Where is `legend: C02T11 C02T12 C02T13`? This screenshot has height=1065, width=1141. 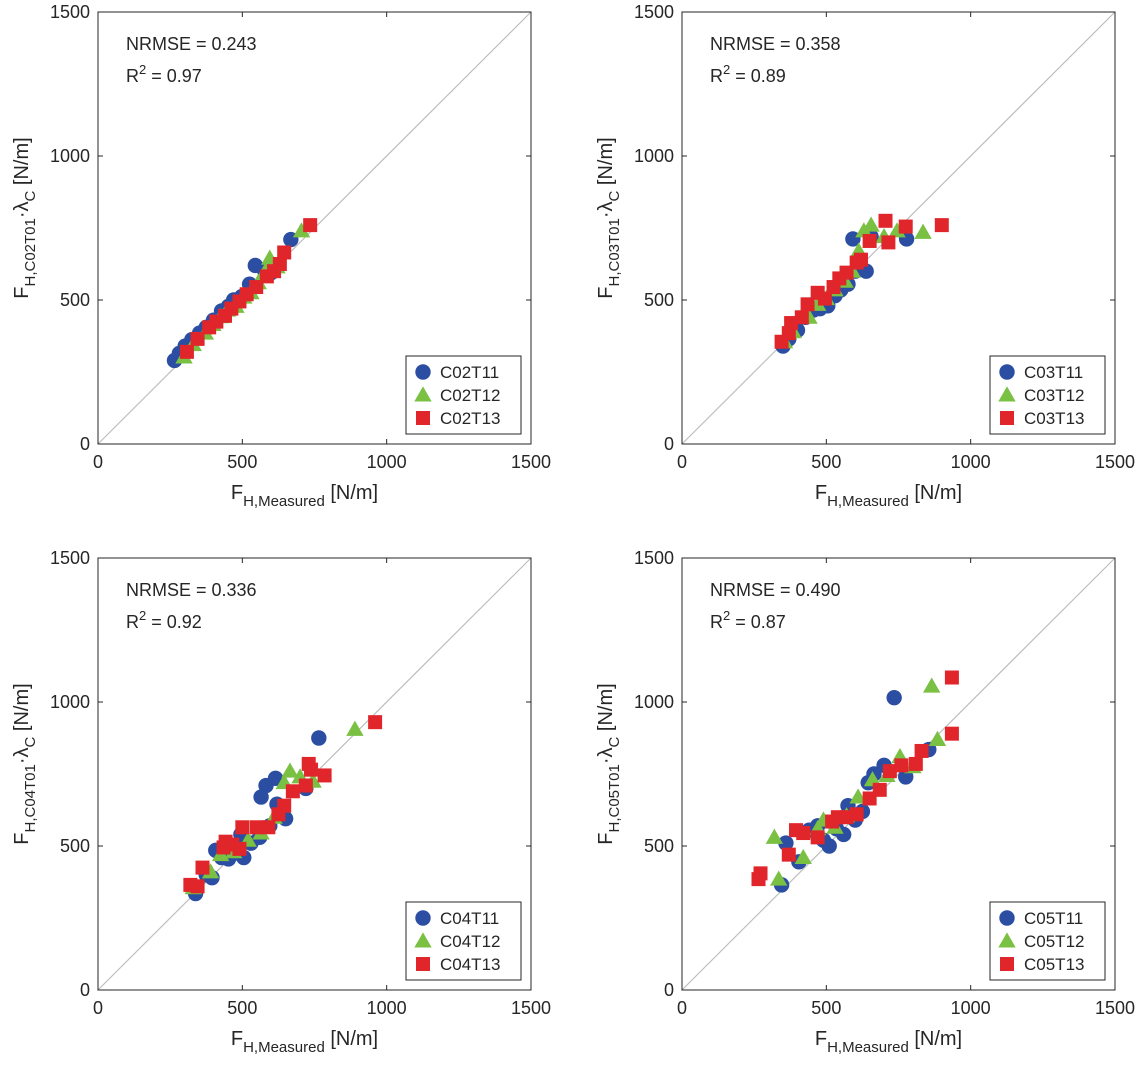
legend: C02T11 C02T12 C02T13 is located at coordinates (463, 395).